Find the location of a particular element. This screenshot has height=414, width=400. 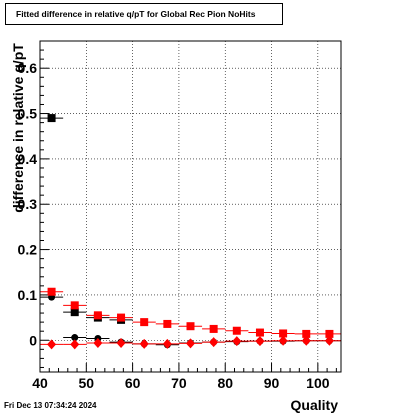

y-tick-label-1: 0.1 is located at coordinates (28, 295).